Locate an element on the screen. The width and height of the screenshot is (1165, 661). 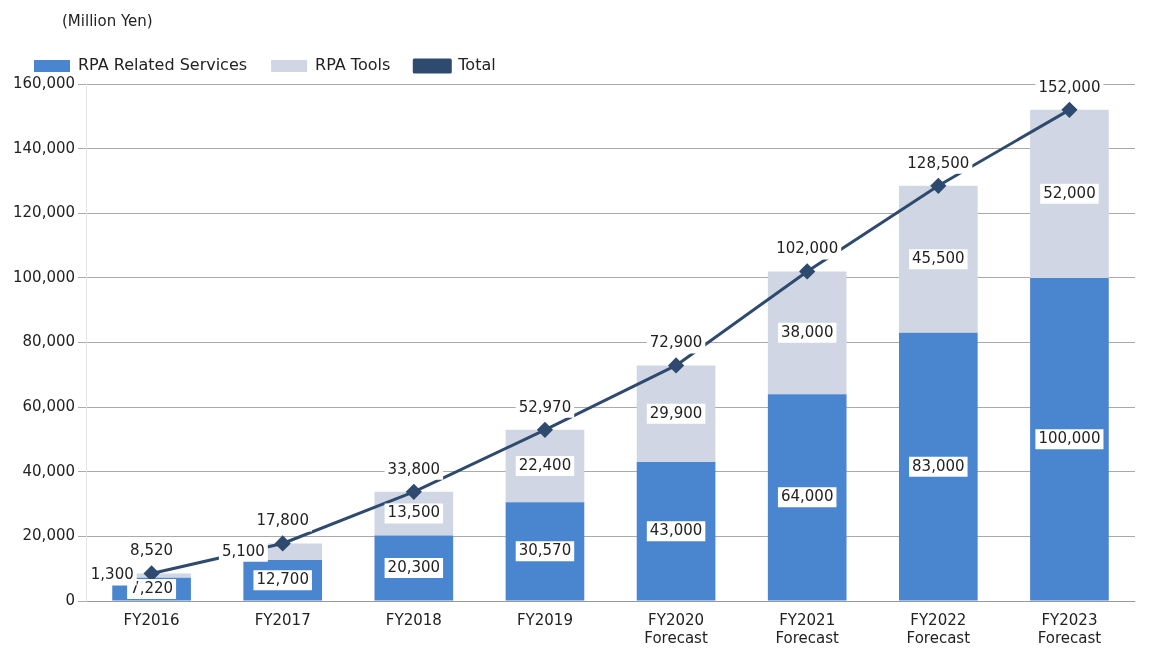
data-label: 7,220 is located at coordinates (152, 587).